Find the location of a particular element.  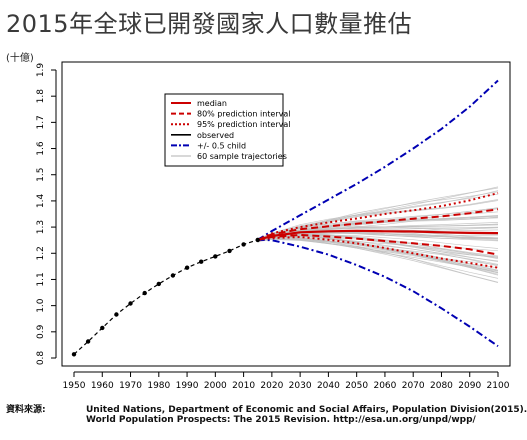

y-tick-label: 1.1 is located at coordinates (41, 279).